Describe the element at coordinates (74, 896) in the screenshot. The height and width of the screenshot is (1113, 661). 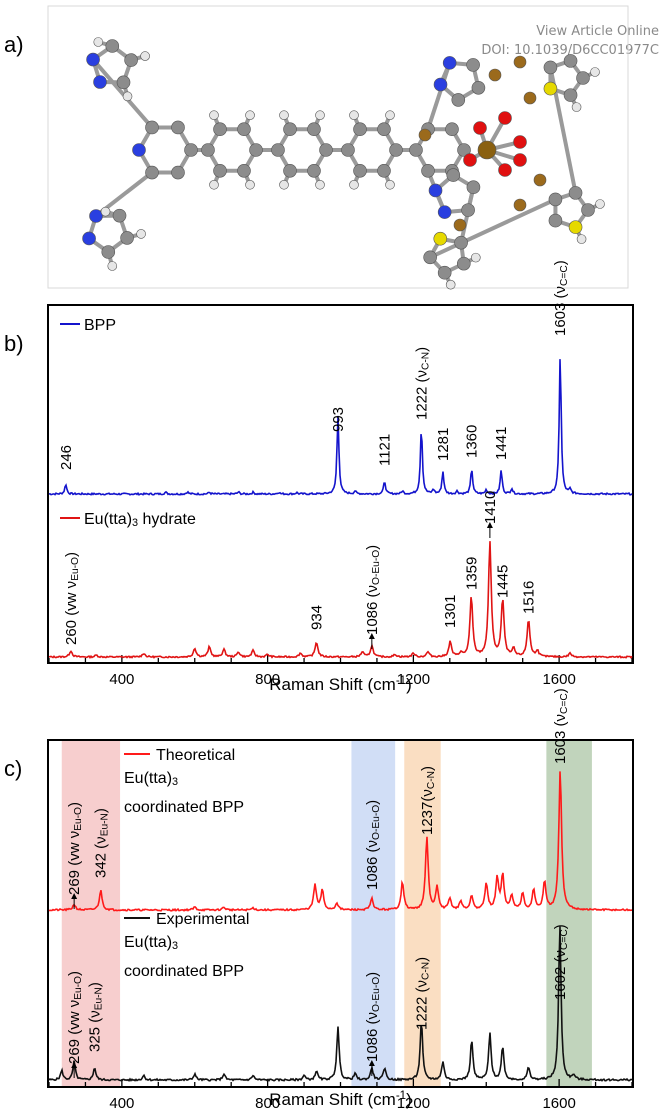
I see `theoretical-arrowhead` at that location.